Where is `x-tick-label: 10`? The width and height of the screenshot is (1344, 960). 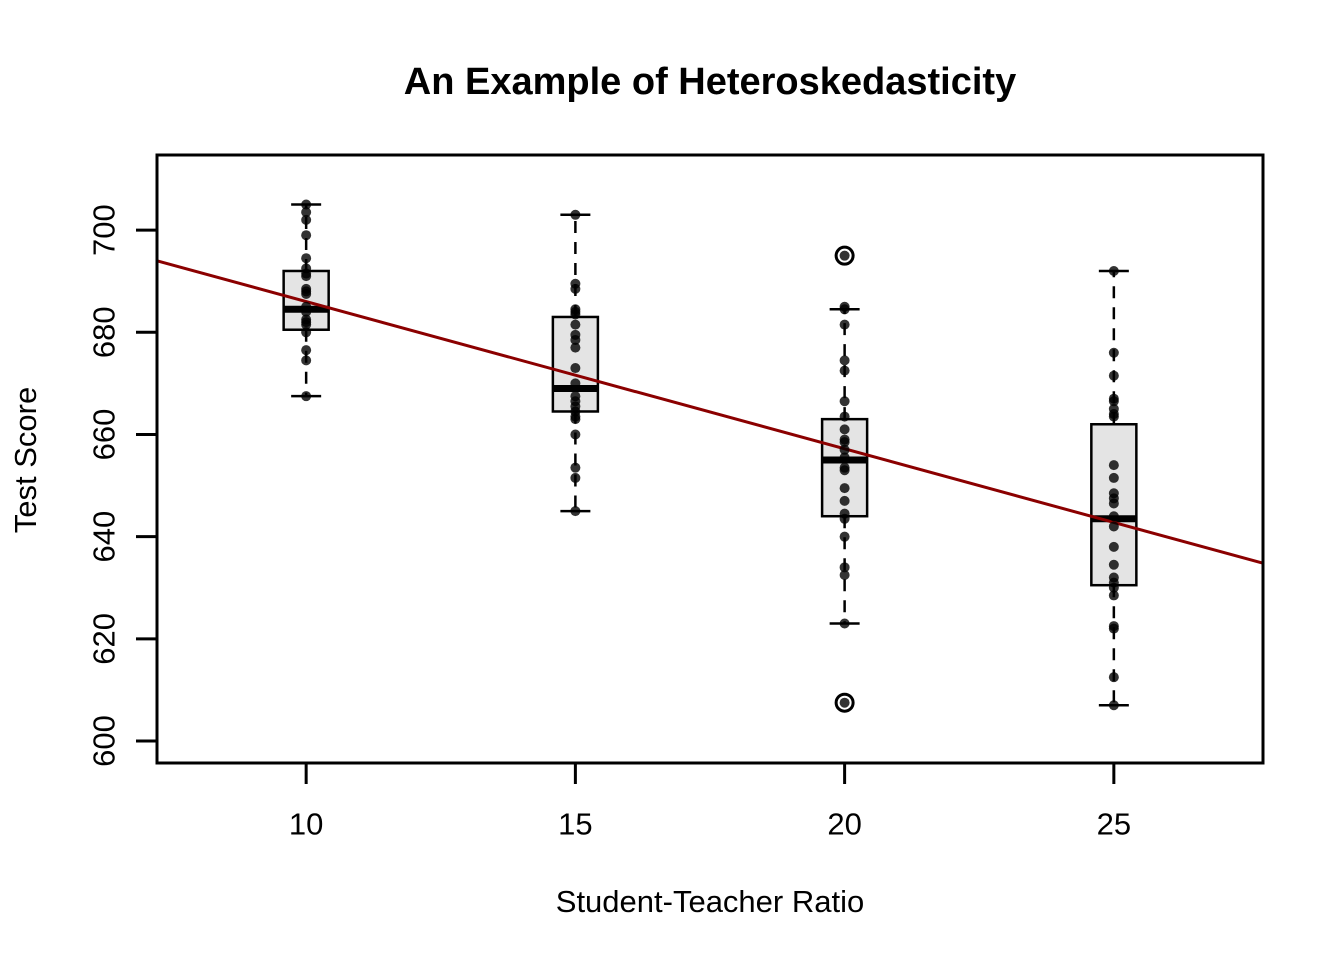 x-tick-label: 10 is located at coordinates (306, 824).